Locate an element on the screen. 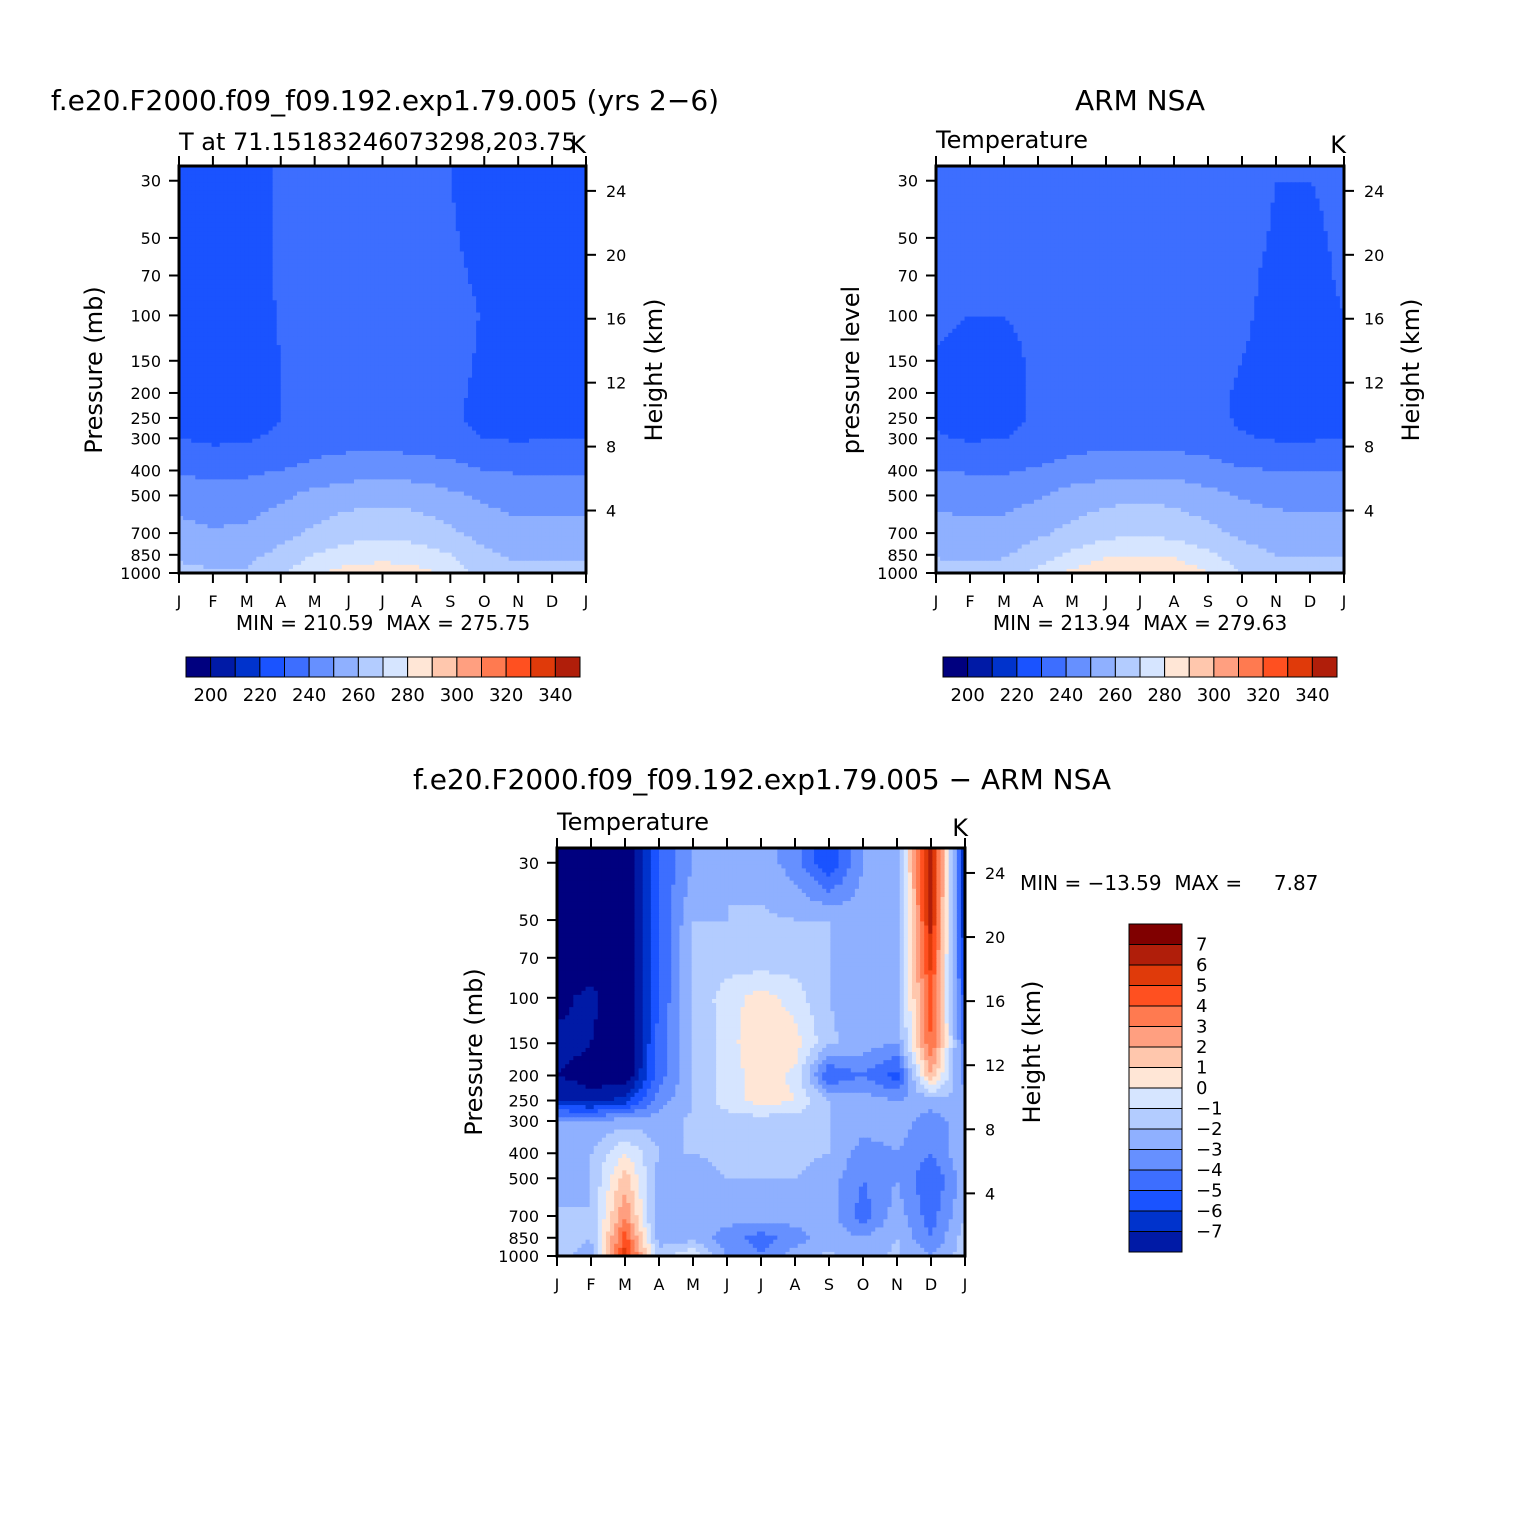 The width and height of the screenshot is (1524, 1524). panel-model-subtitle: T at 71.15183246073298,203.75 is located at coordinates (377, 142).